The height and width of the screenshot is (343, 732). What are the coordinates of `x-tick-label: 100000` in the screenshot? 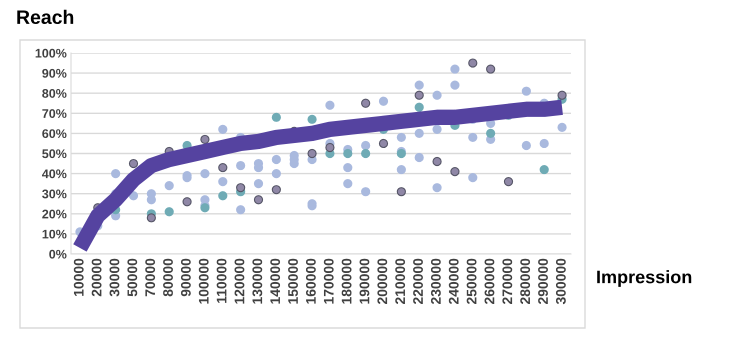 It's located at (203, 281).